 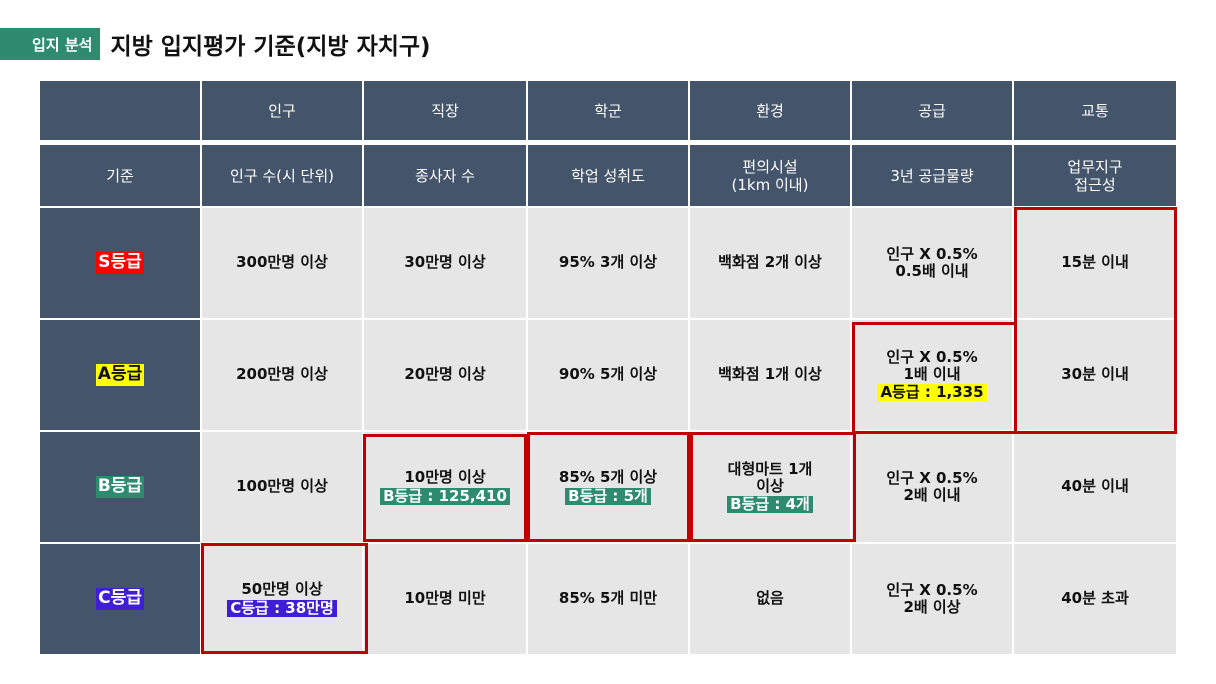 I want to click on section-tag: 입지 분석, so click(x=65, y=44).